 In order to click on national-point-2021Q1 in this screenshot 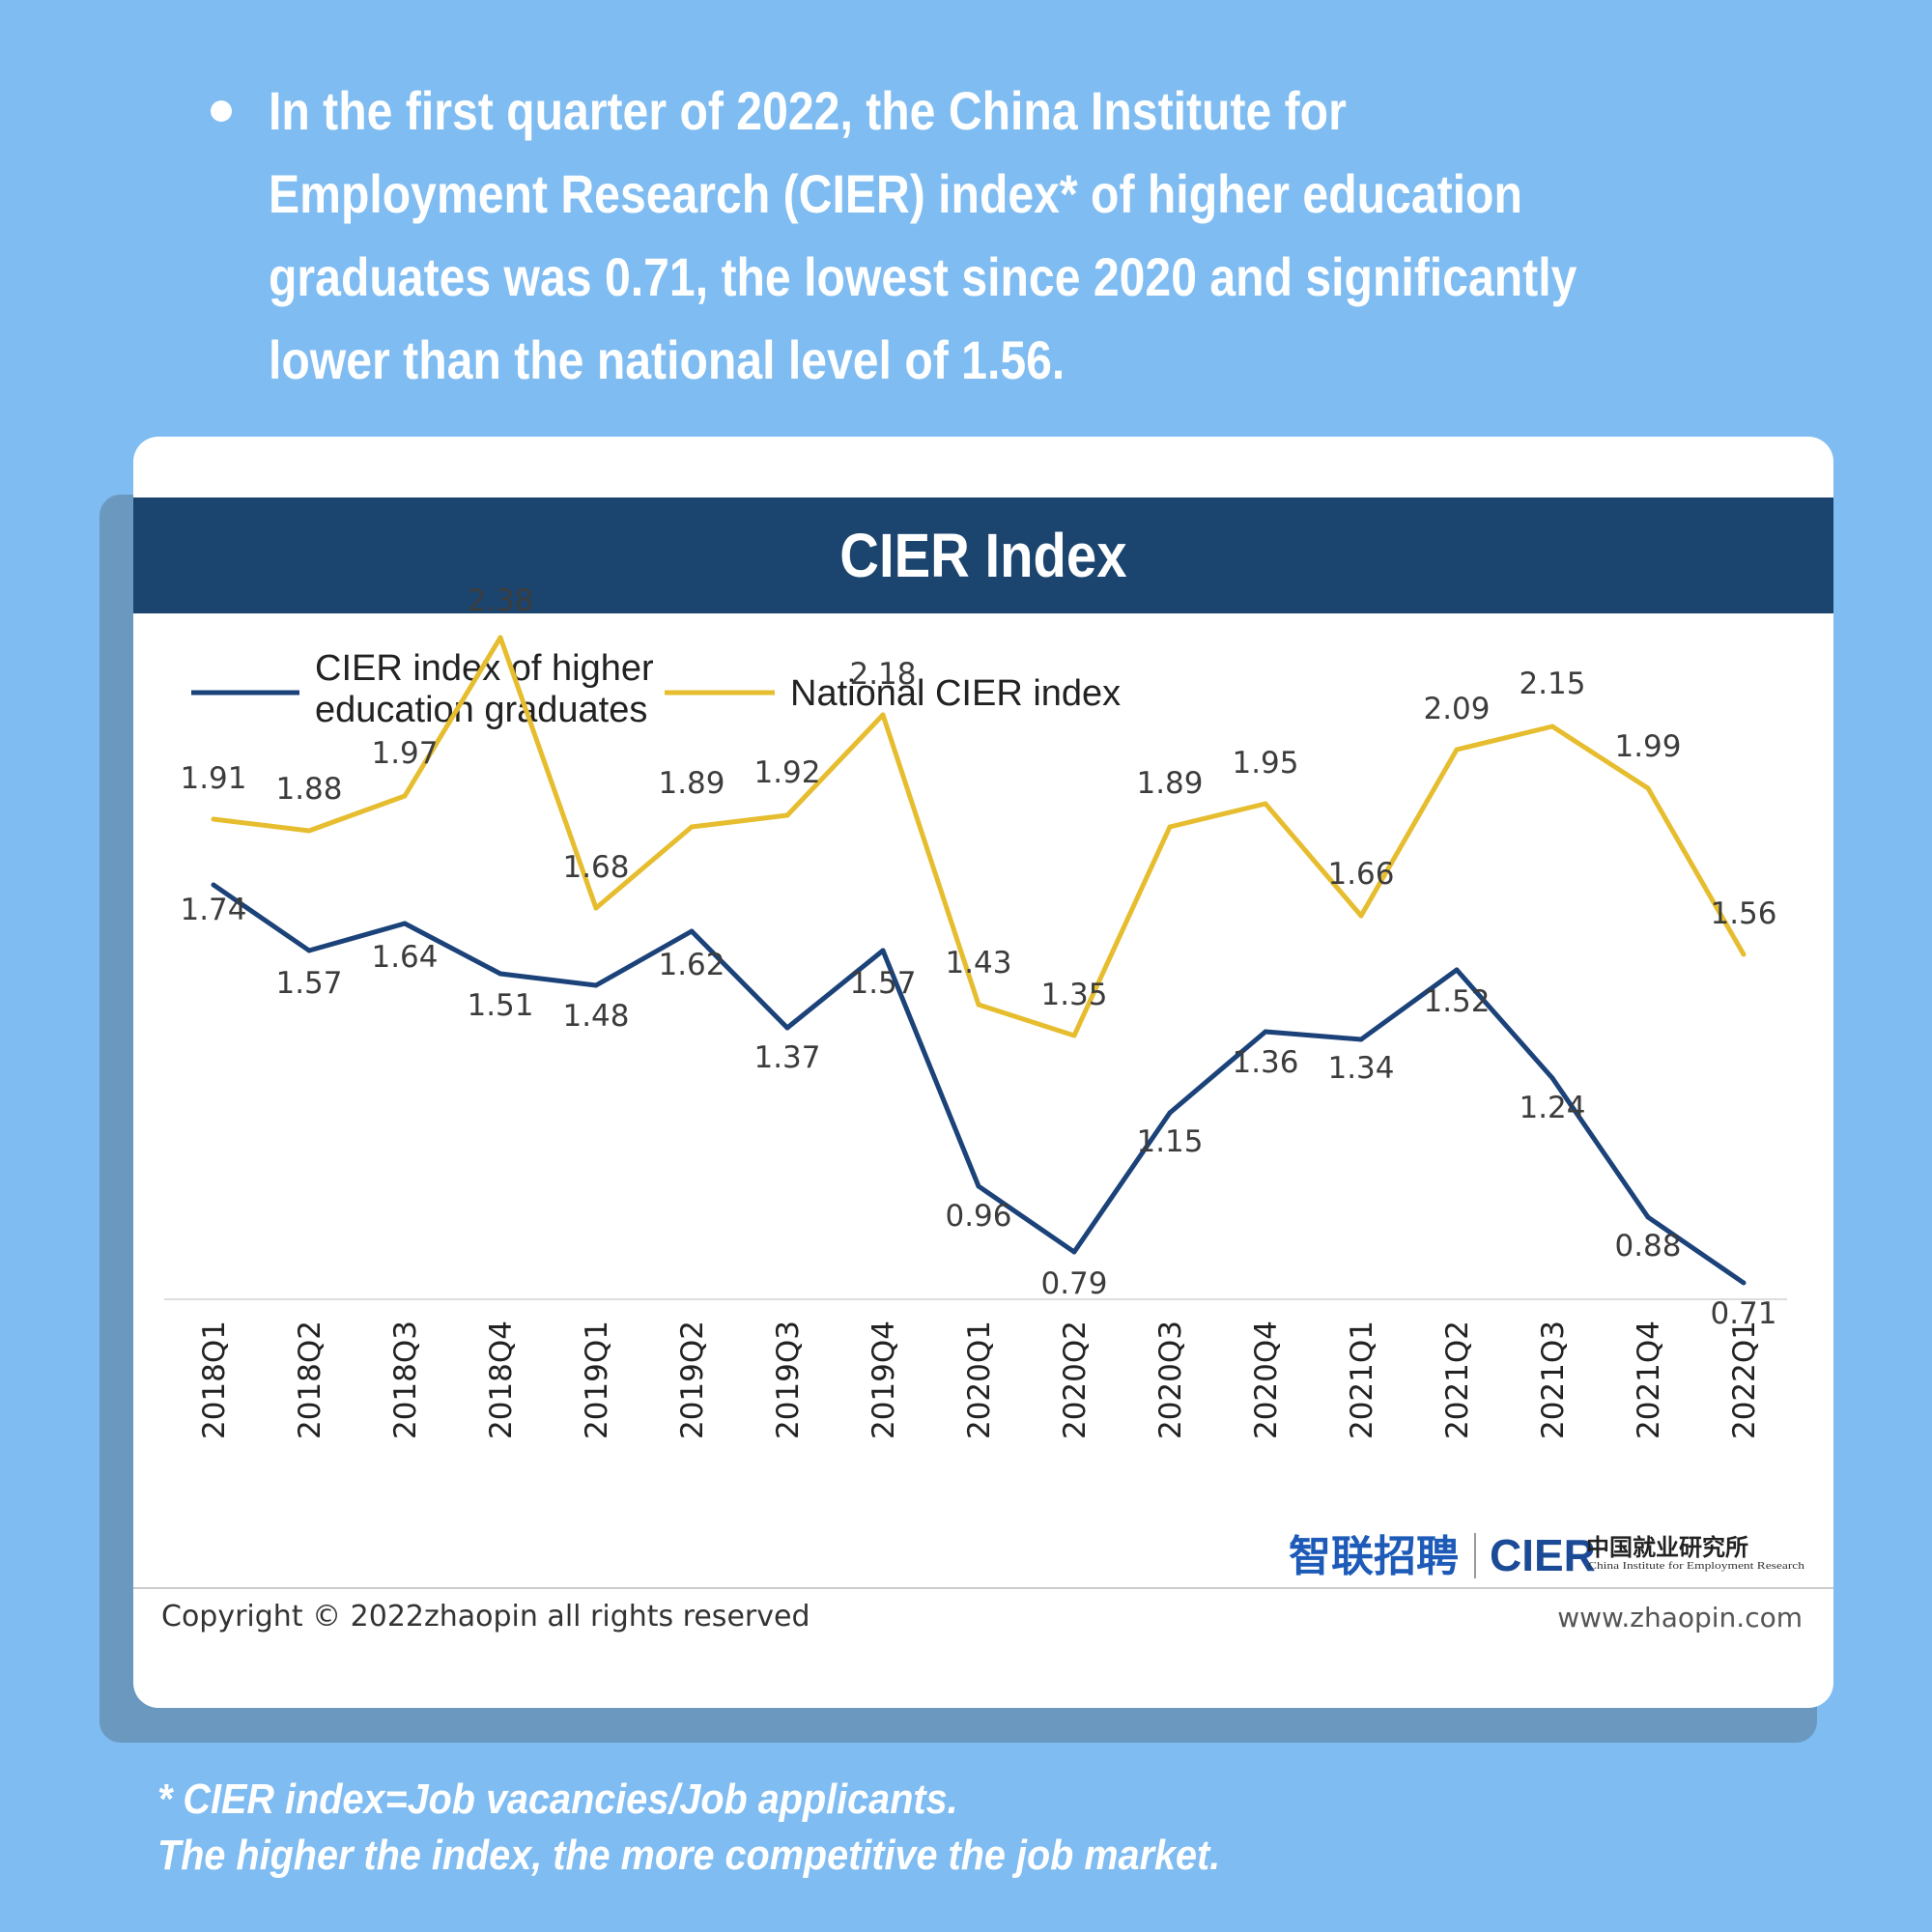, I will do `click(1361, 916)`.